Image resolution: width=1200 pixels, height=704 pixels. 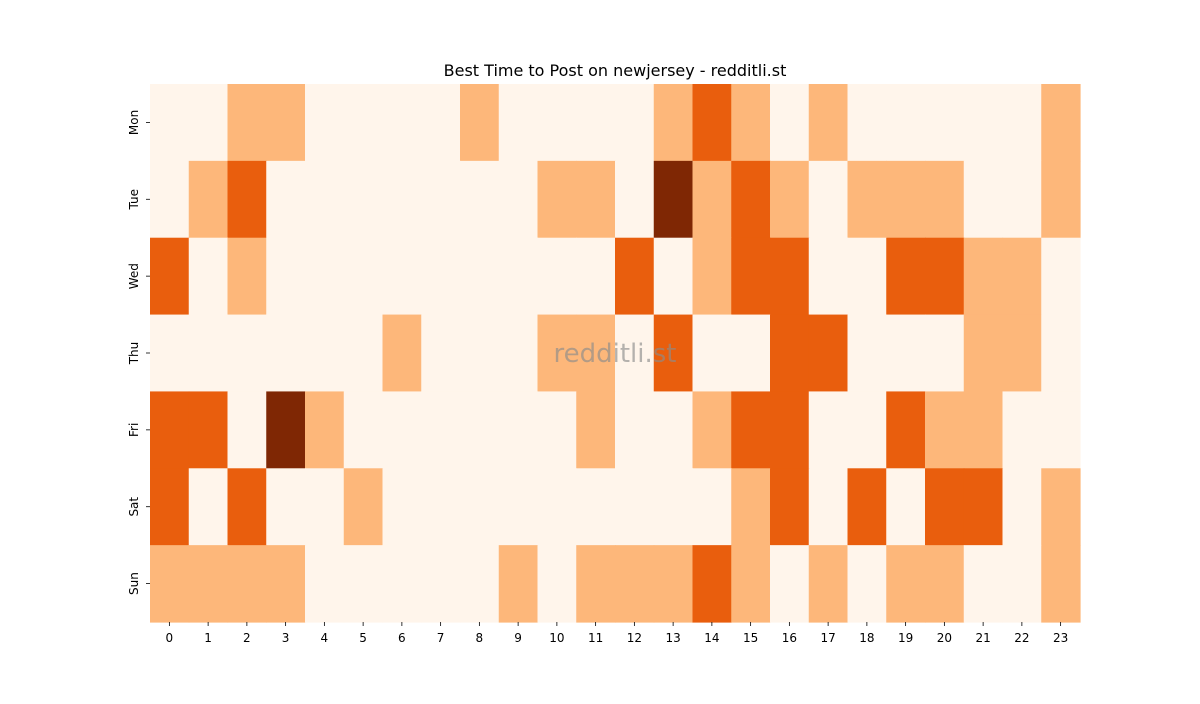 I want to click on x-tick-label-16: 16, so click(x=789, y=638).